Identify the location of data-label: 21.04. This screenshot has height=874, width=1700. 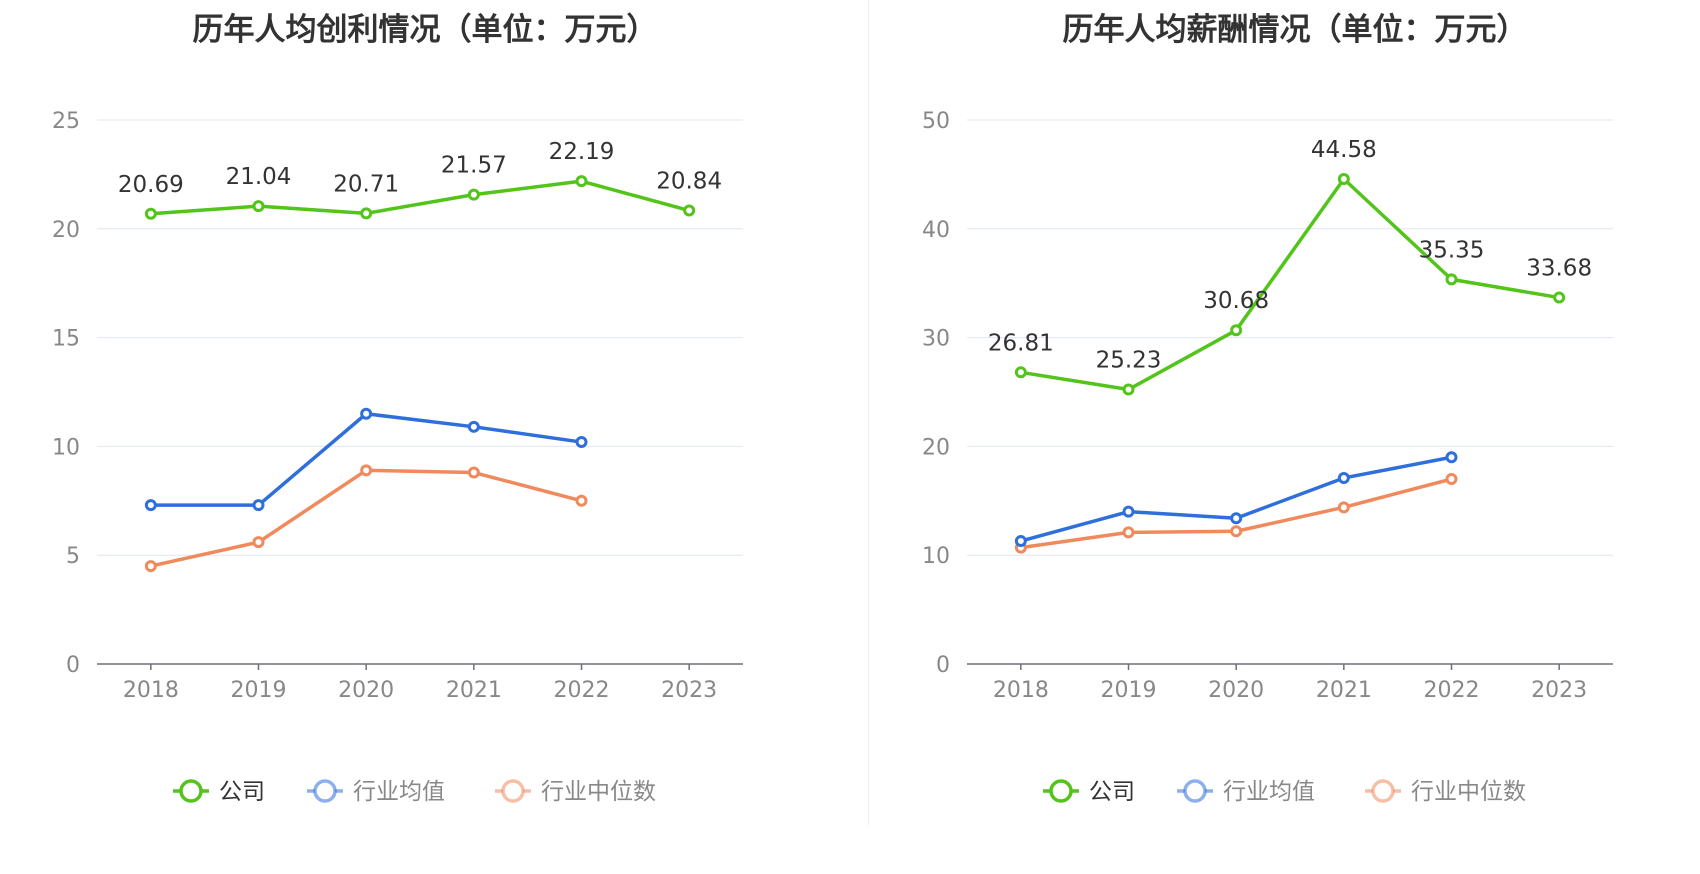
(259, 177).